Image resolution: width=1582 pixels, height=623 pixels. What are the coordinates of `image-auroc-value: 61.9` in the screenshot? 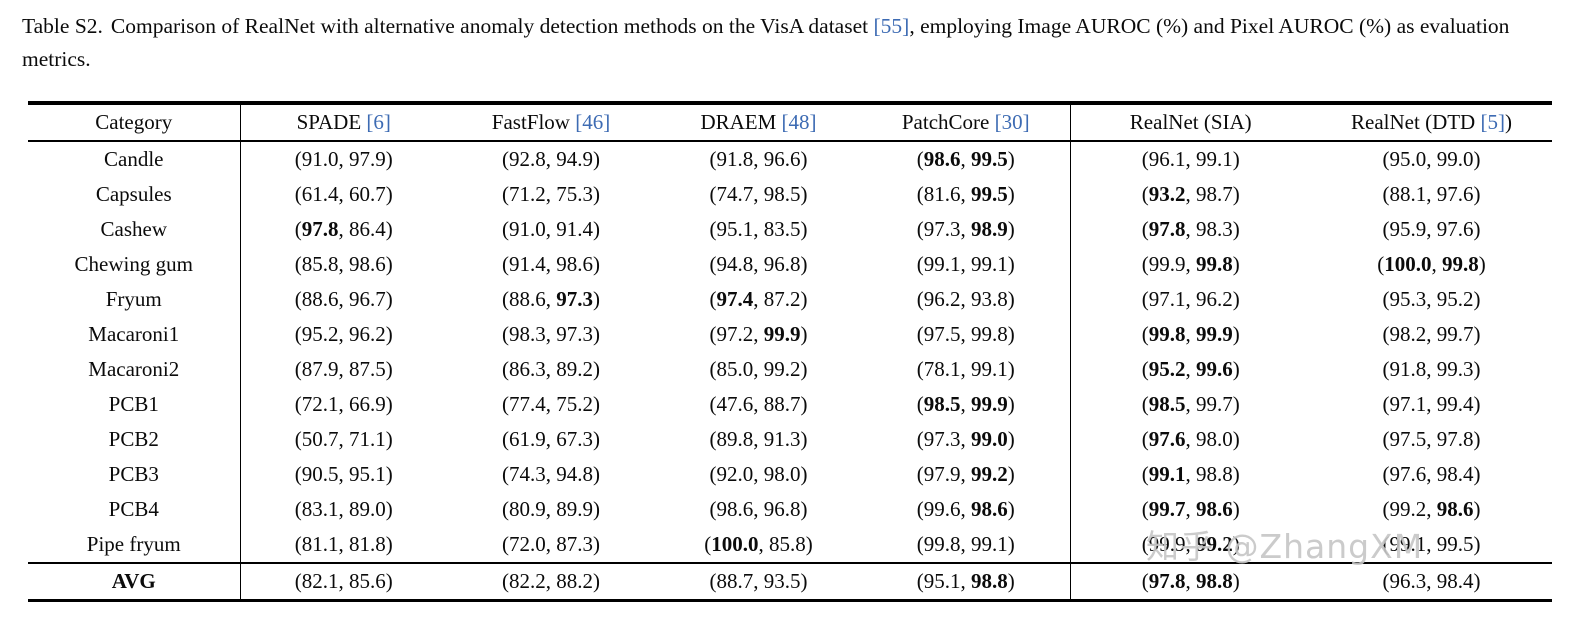 It's located at (527, 439).